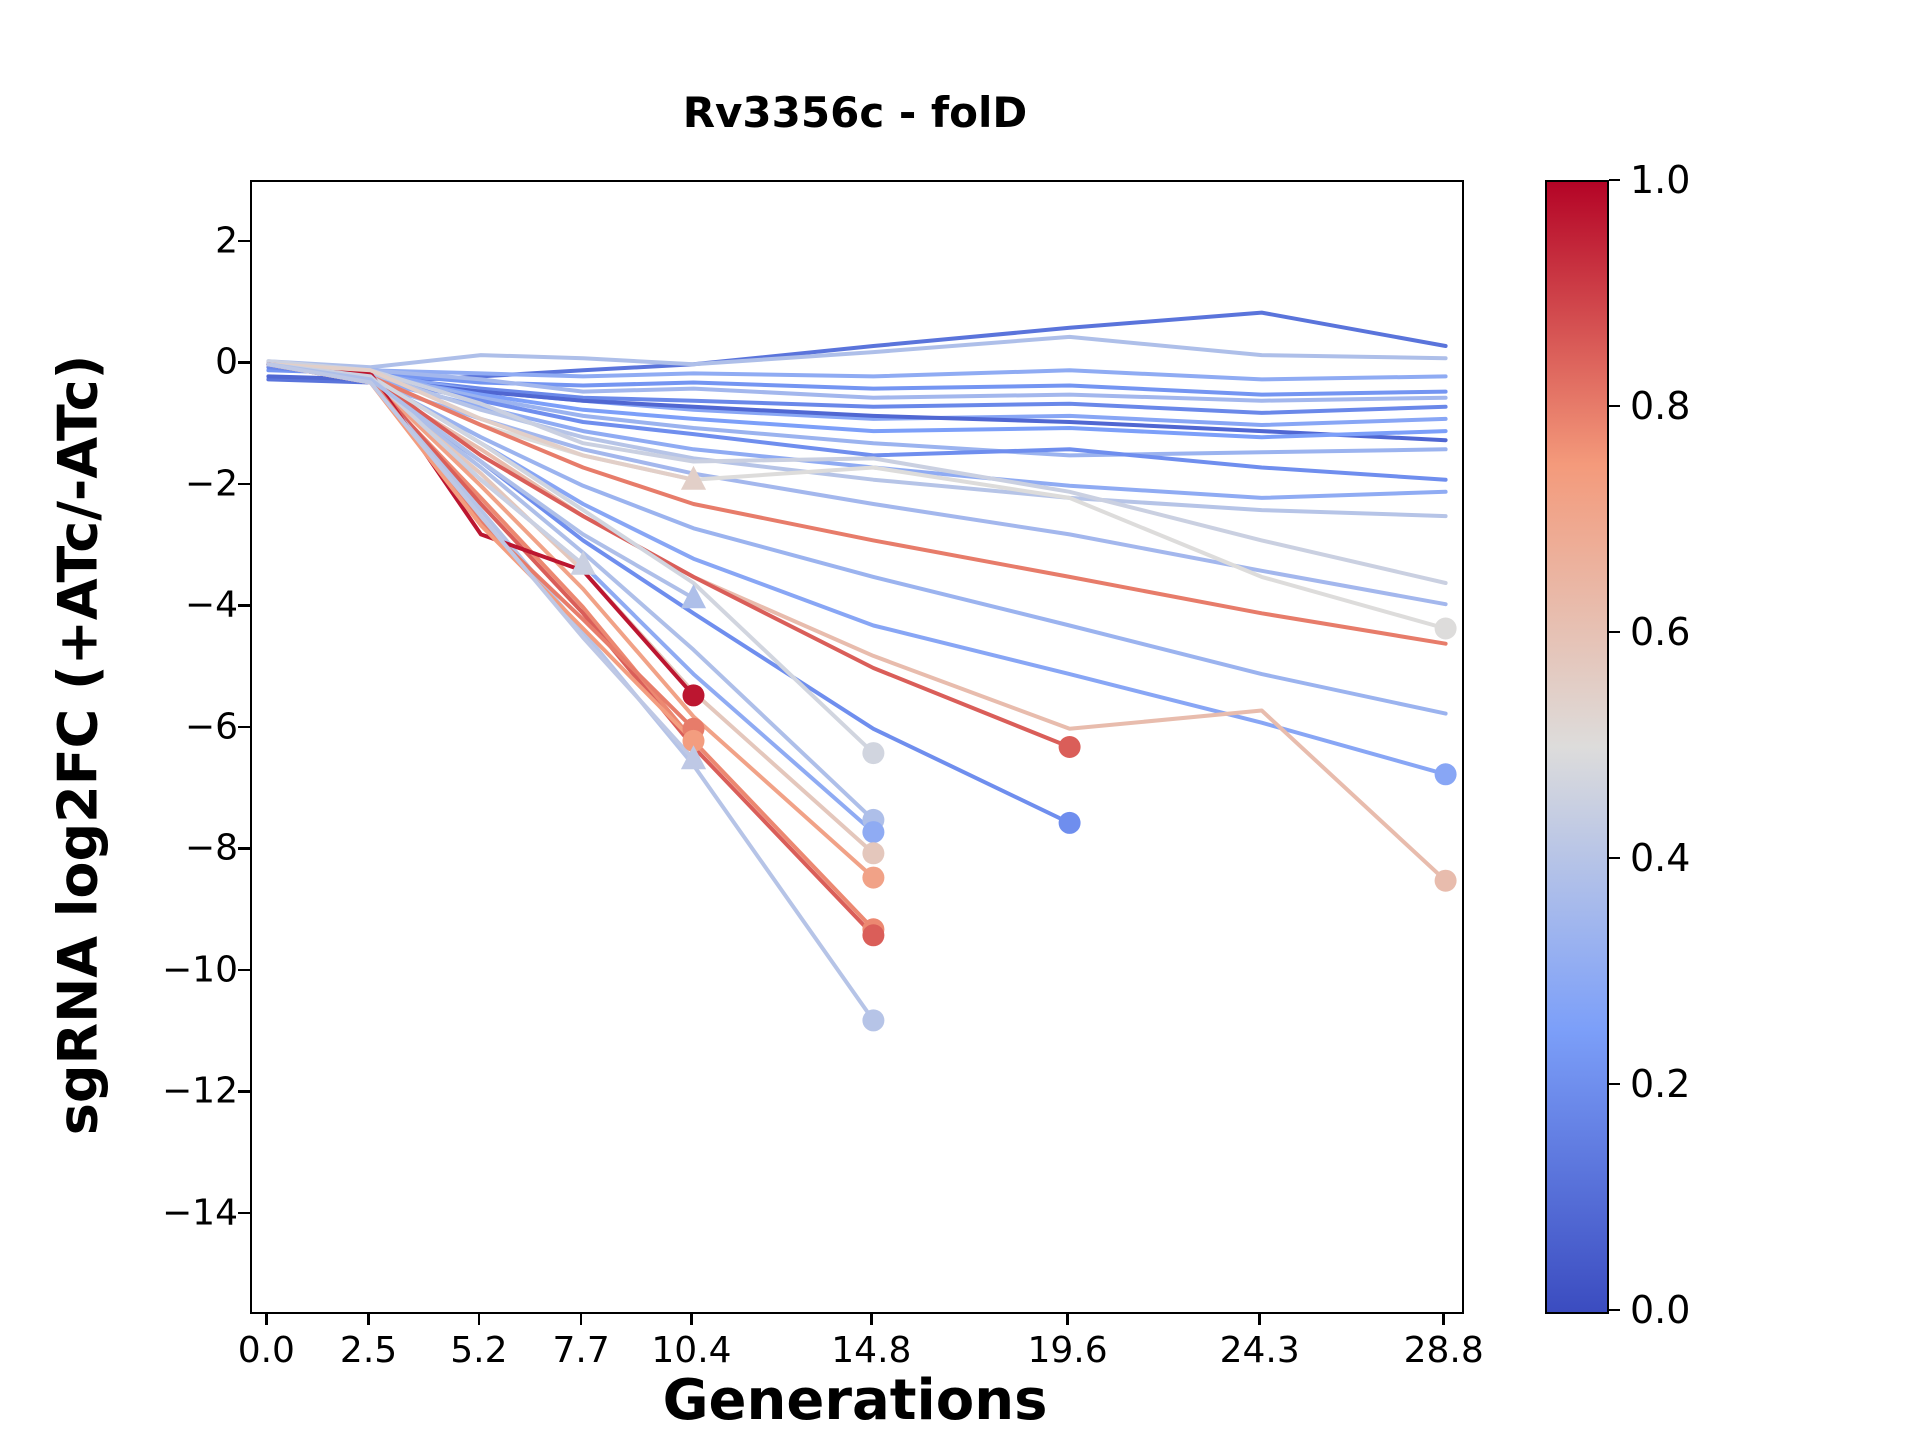 This screenshot has height=1440, width=1920. Describe the element at coordinates (855, 112) in the screenshot. I see `chart-title: Rv3356c - folD` at that location.